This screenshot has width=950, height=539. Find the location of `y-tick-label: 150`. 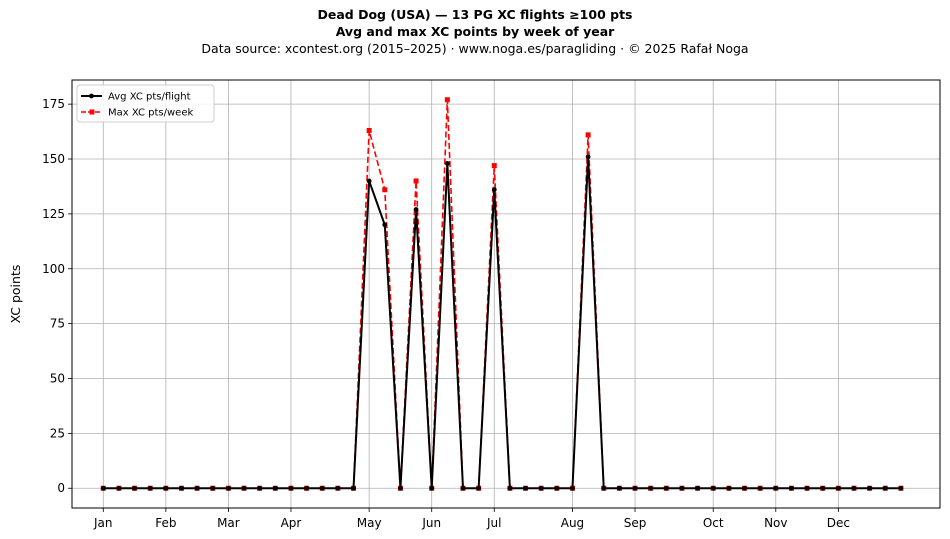

y-tick-label: 150 is located at coordinates (53, 159).